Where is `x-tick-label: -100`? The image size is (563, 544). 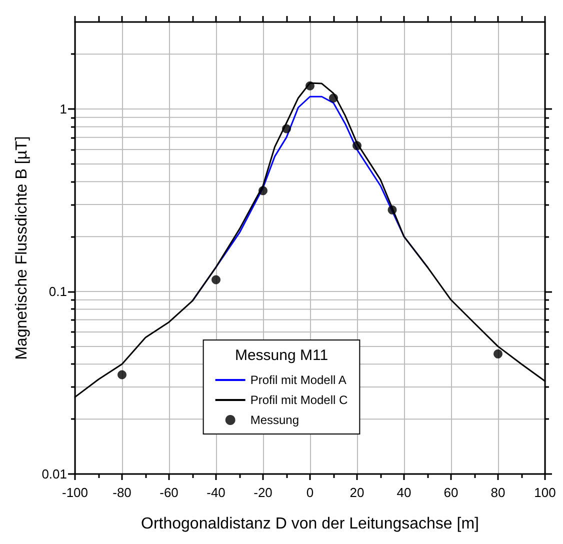
x-tick-label: -100 is located at coordinates (75, 492).